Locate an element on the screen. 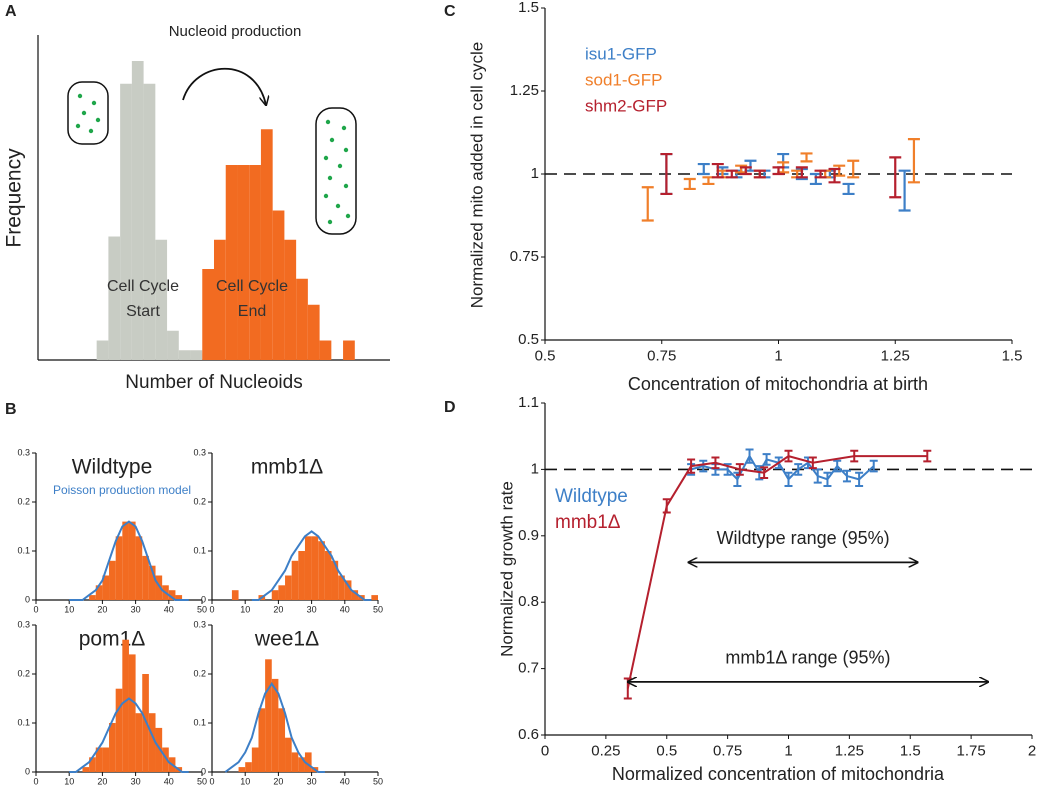 This screenshot has height=786, width=1050. panel-letter: C is located at coordinates (450, 11).